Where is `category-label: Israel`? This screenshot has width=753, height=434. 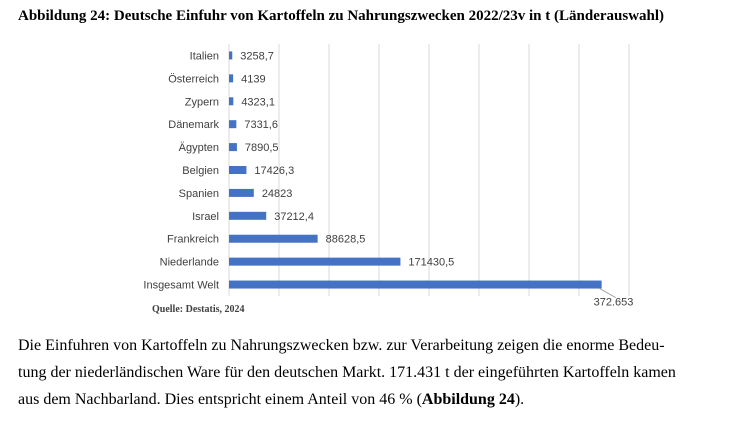 category-label: Israel is located at coordinates (205, 217).